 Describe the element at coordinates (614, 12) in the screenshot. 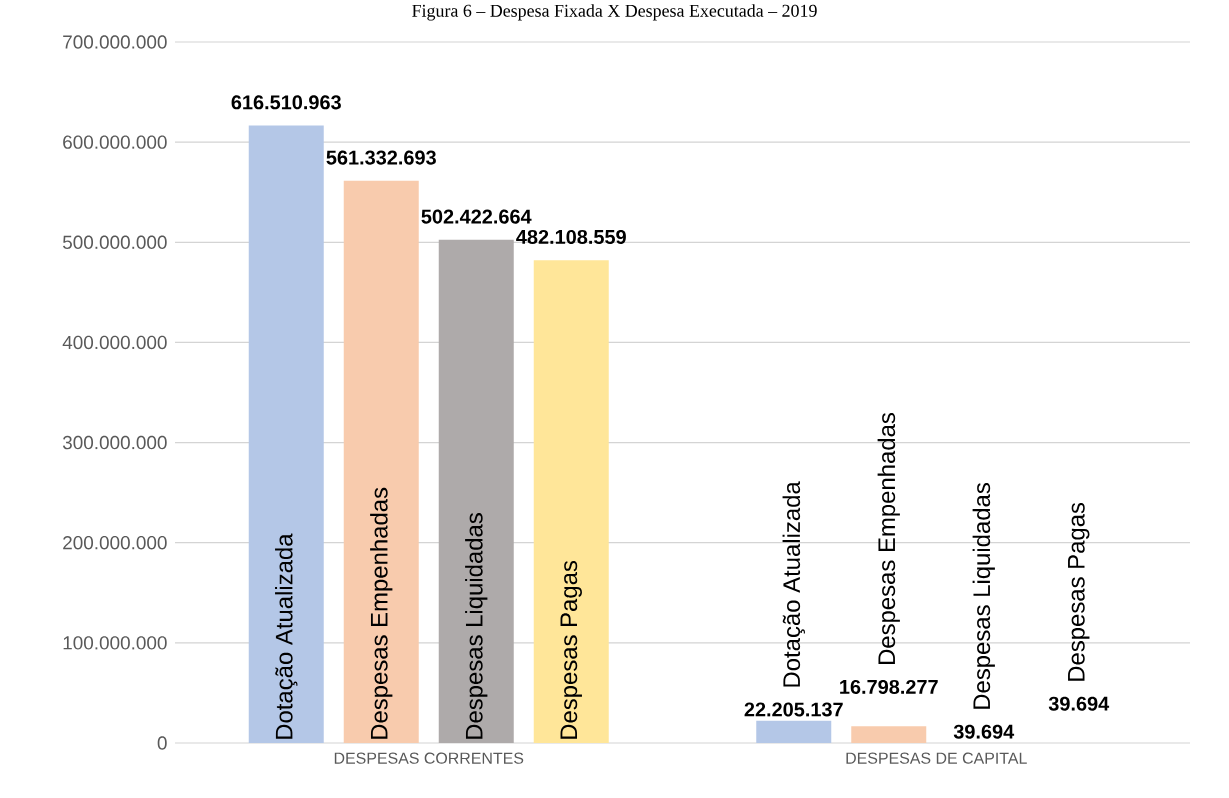

I see `chart-title: Figura 6 – Despesa Fixada X Despesa Executada – 2019` at that location.